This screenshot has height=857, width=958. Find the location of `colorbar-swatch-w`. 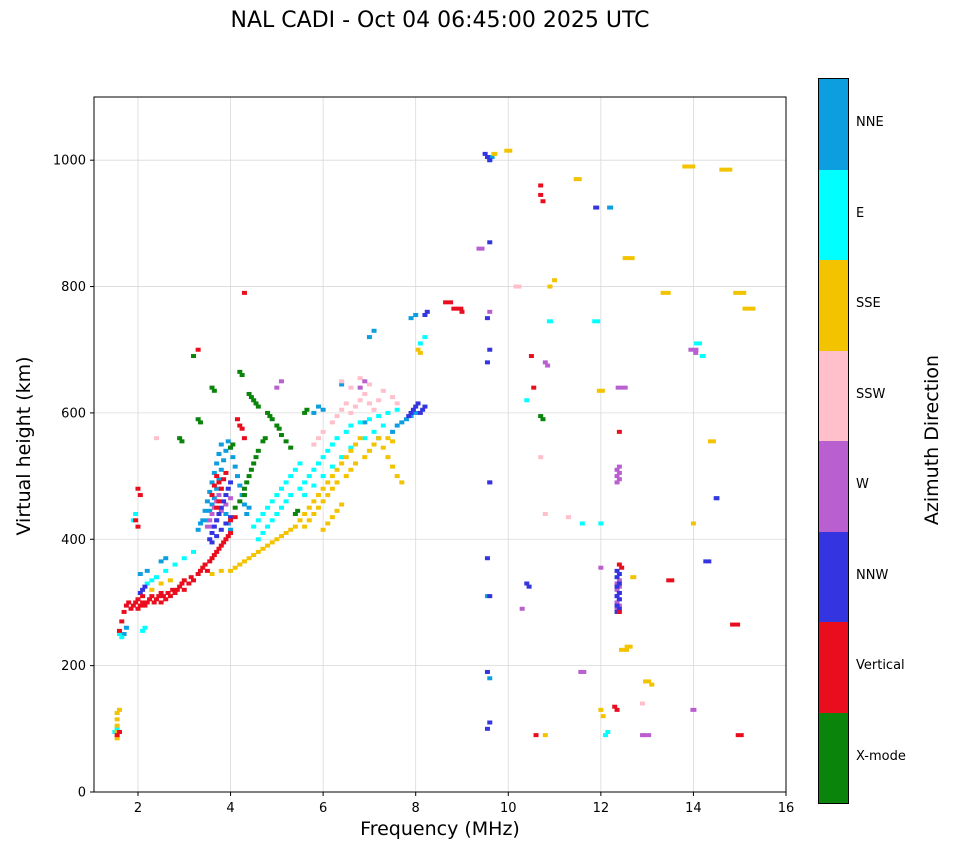

colorbar-swatch-w is located at coordinates (833, 486).